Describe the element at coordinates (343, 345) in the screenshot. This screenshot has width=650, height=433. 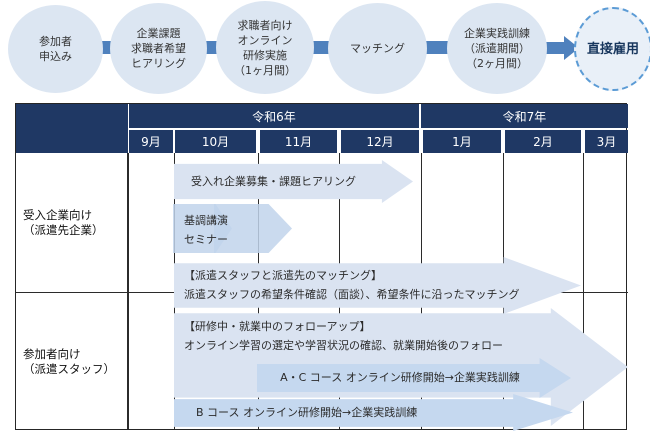
I see `followup-desc: オンライン学習の選定や学習状況の確認、就業開始後のフォロー` at that location.